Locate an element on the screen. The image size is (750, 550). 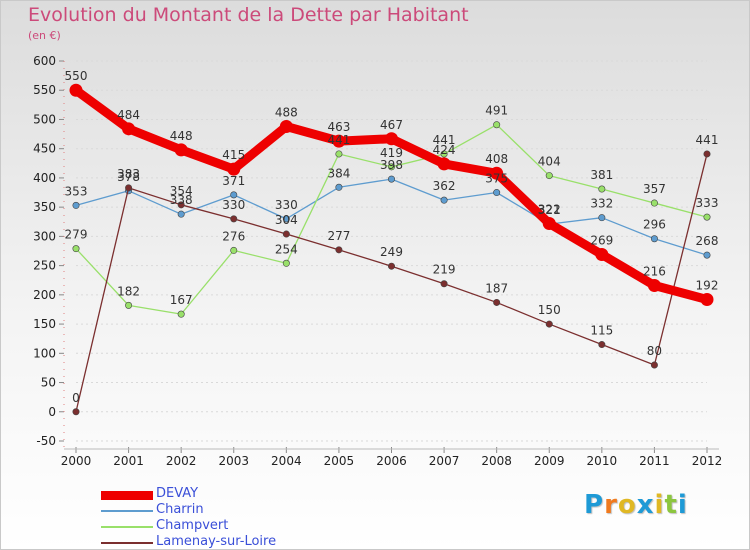
data-label-charrin: 330 is located at coordinates (286, 205).